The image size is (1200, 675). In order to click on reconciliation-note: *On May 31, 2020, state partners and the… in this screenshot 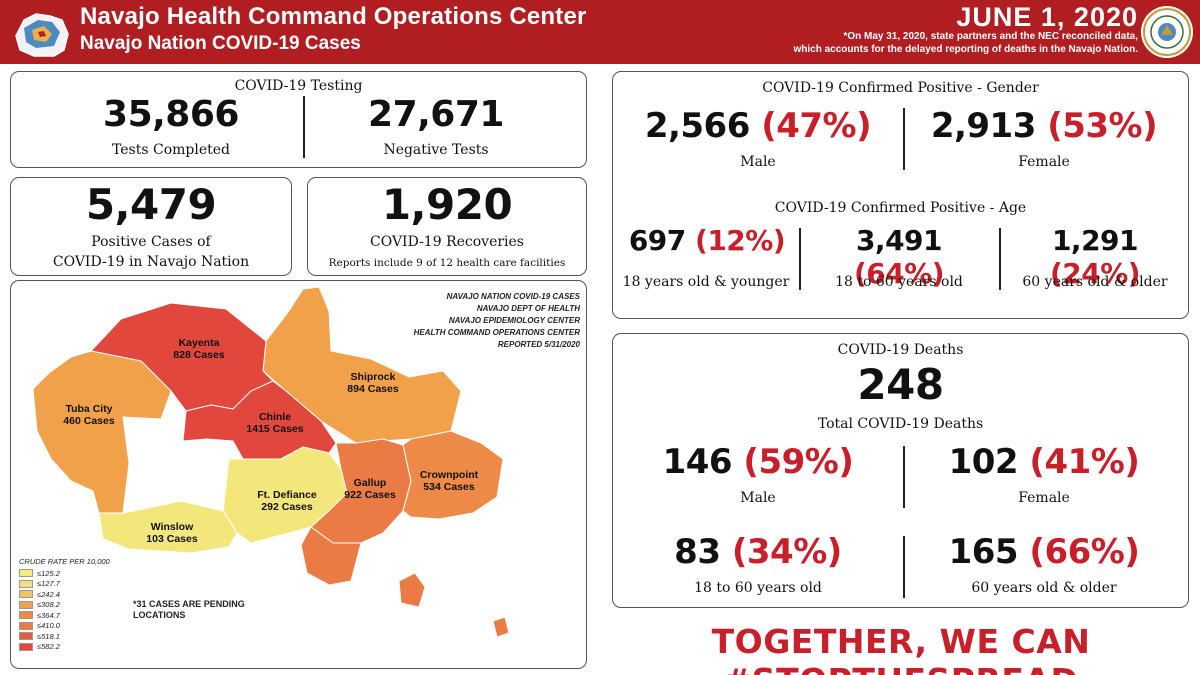, I will do `click(928, 43)`.